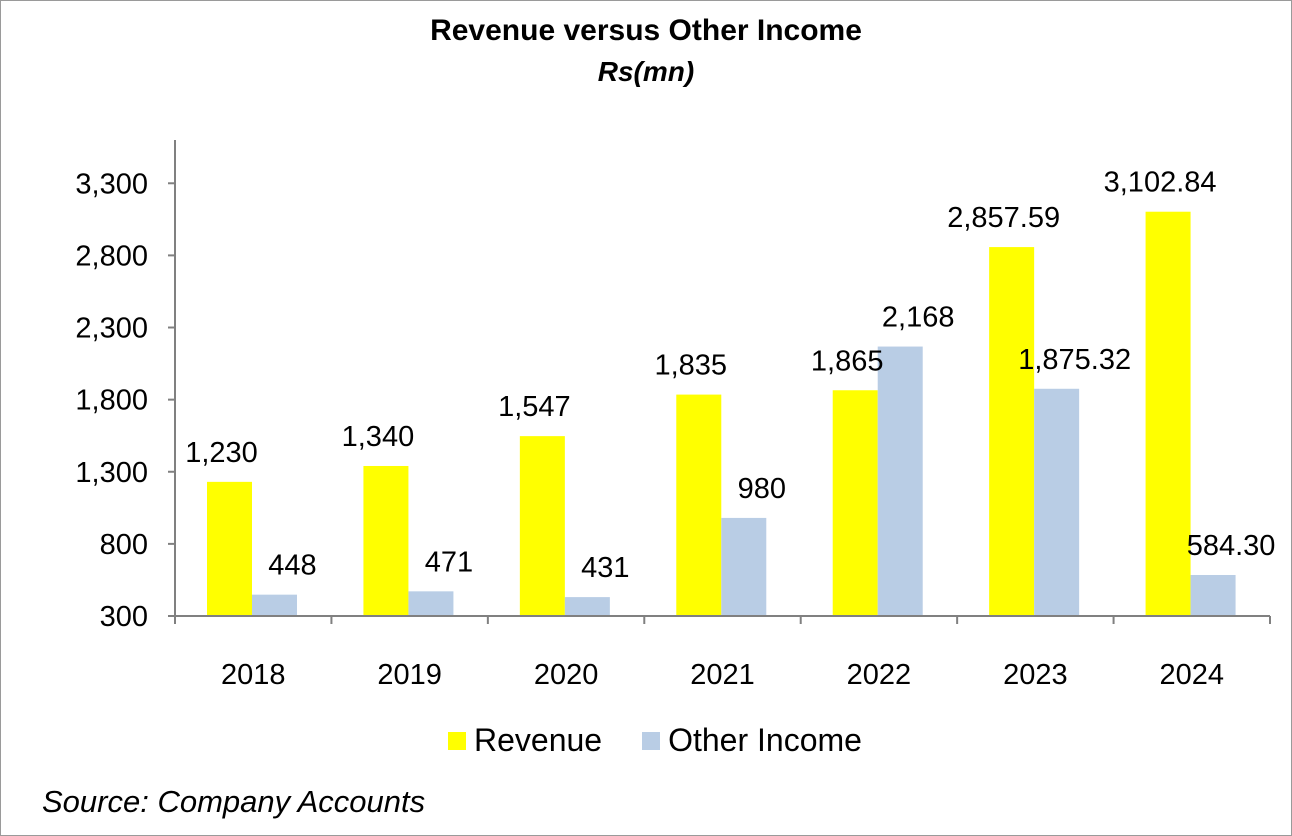  Describe the element at coordinates (900, 481) in the screenshot. I see `bar-other-income-2022` at that location.